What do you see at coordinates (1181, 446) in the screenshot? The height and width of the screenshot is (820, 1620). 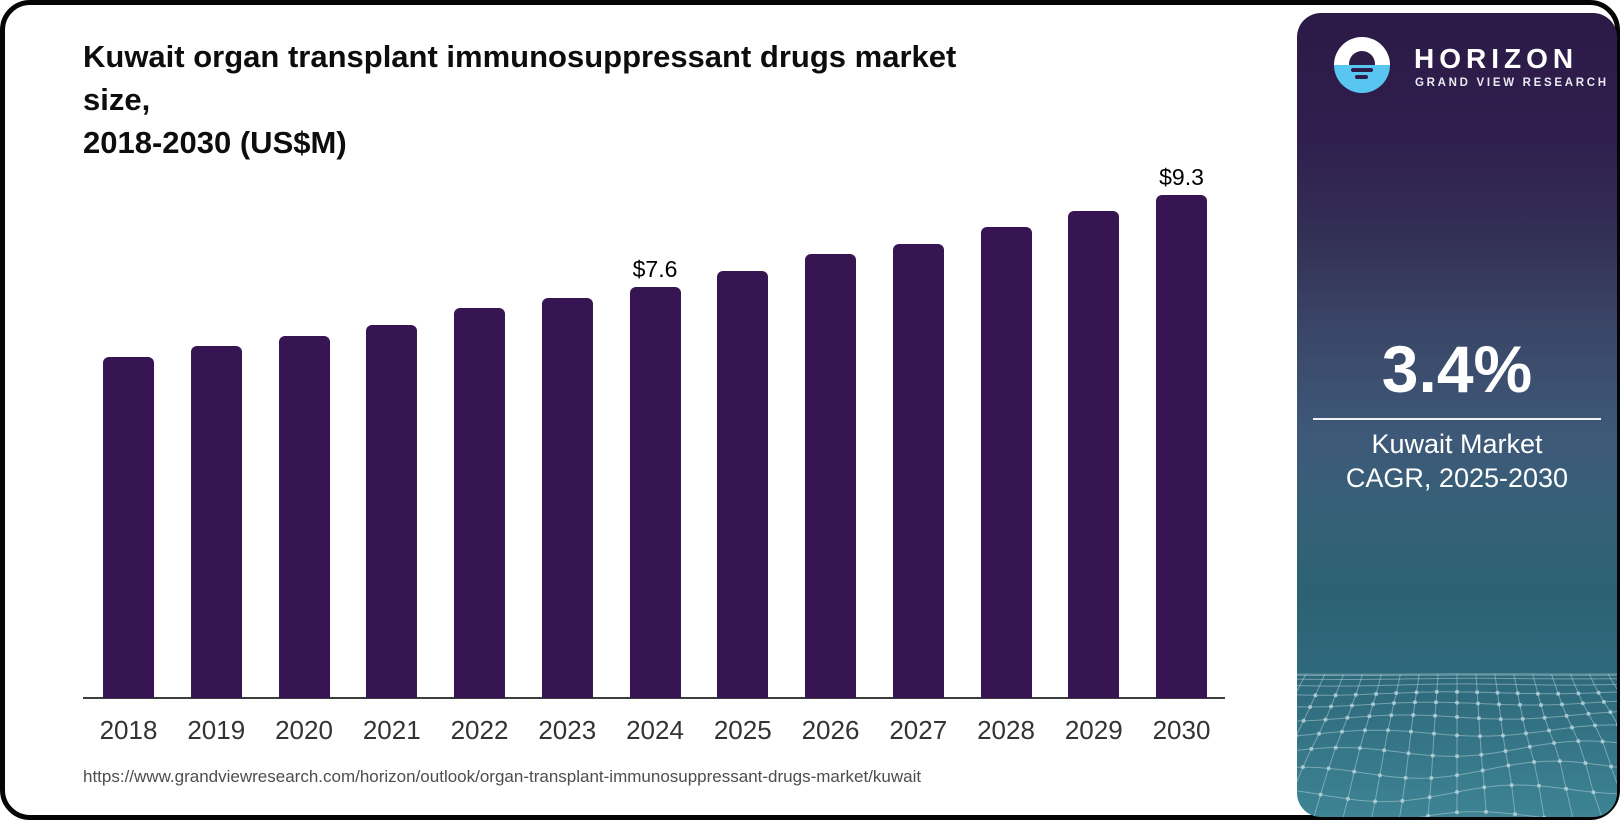 I see `bar-2030` at bounding box center [1181, 446].